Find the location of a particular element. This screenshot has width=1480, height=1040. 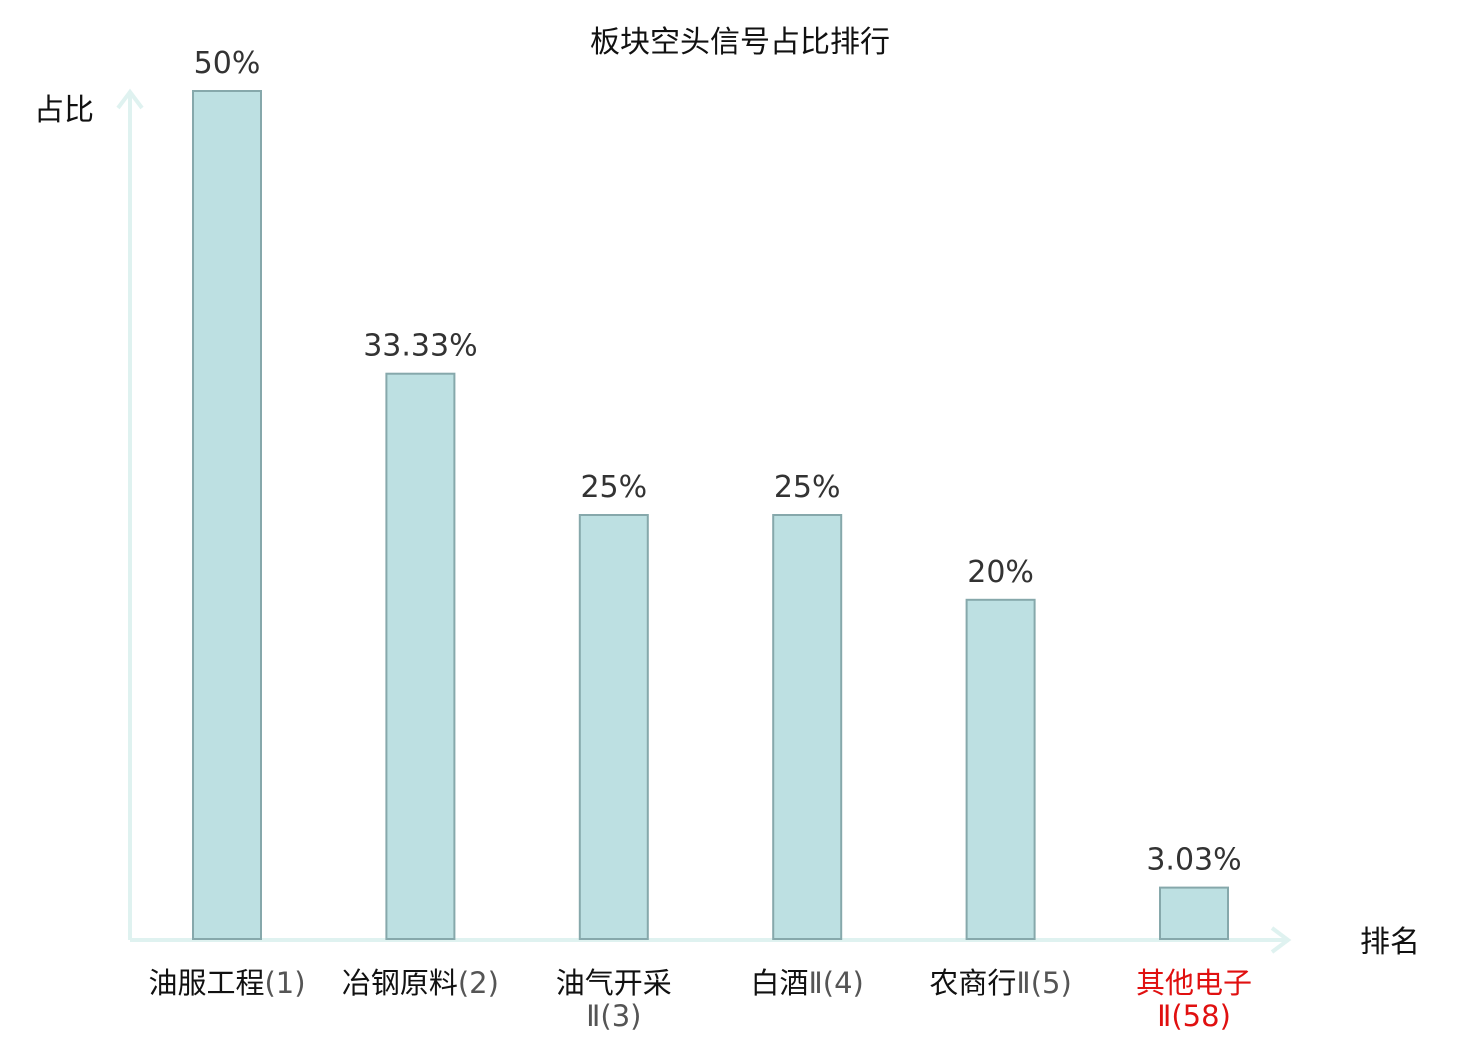

category-name: 油气开采 is located at coordinates (614, 983).